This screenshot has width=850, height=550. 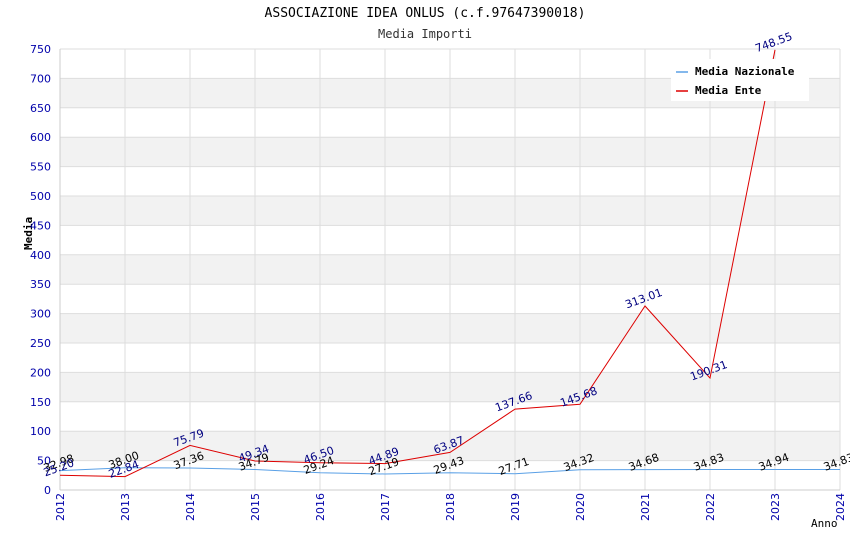 I want to click on x-tick-label: 2014, so click(x=190, y=507).